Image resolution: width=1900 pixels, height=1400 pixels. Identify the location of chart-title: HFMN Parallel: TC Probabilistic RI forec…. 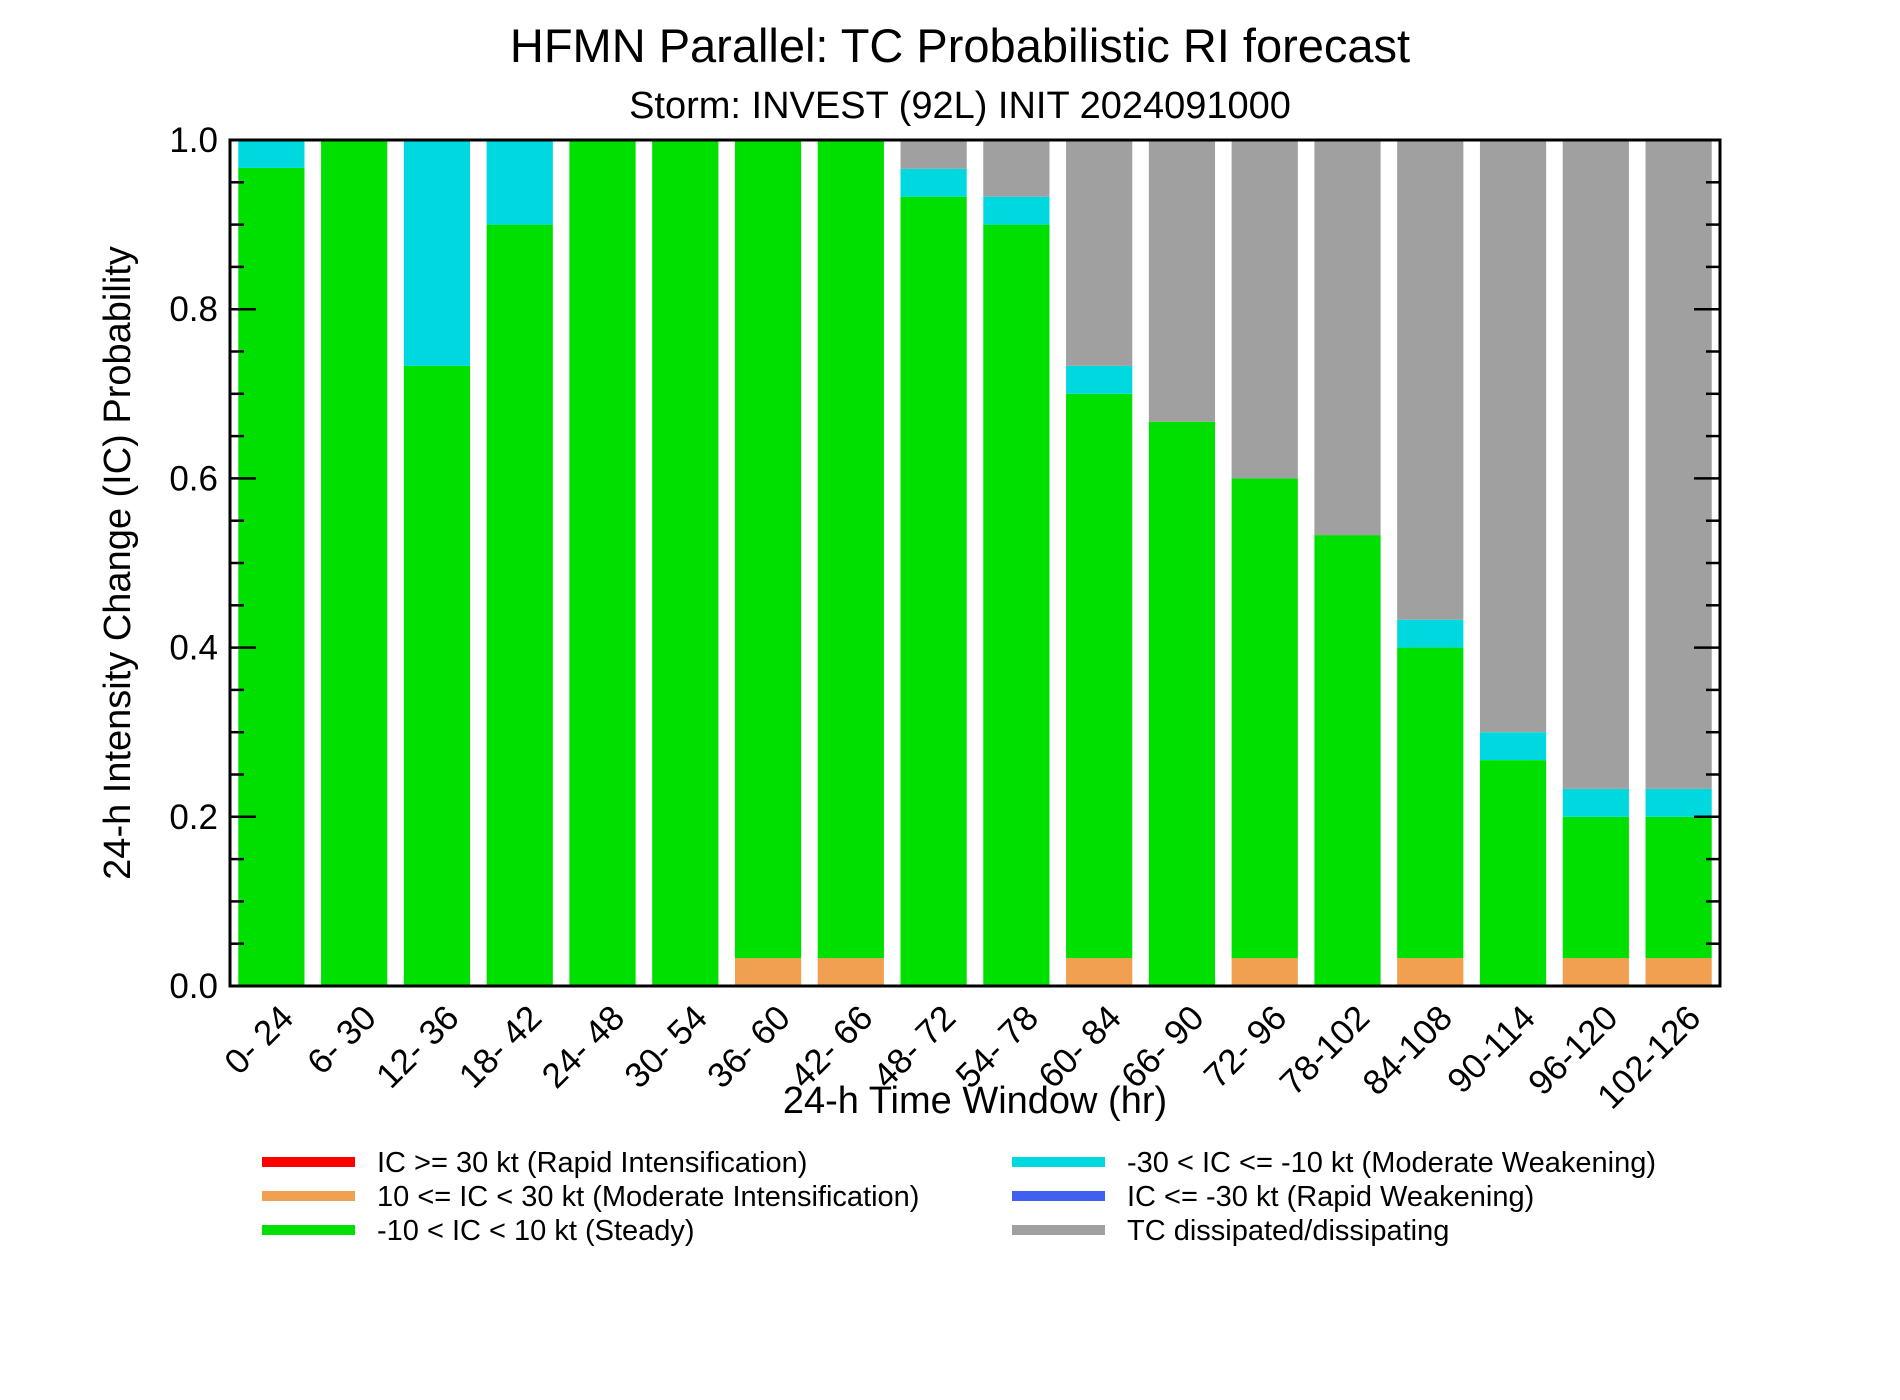
(960, 45).